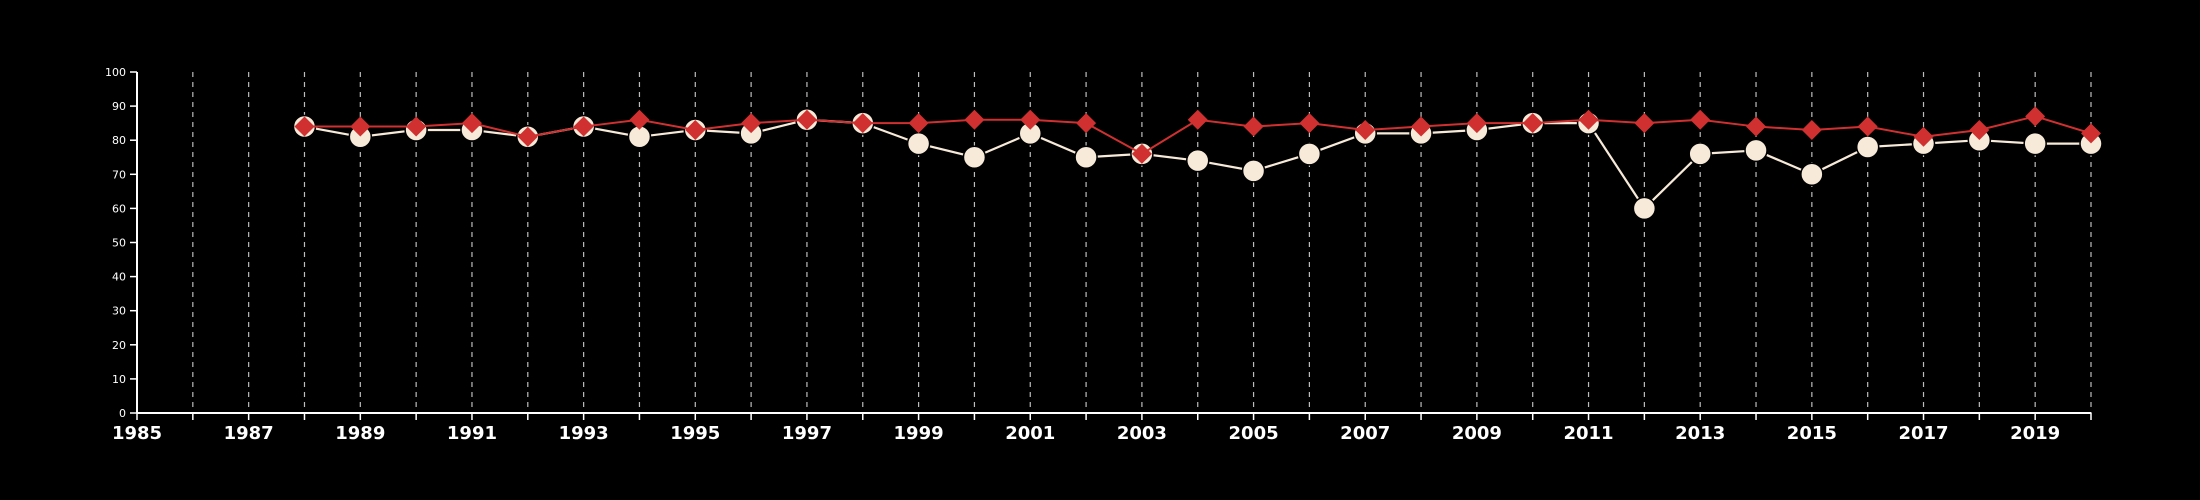 The width and height of the screenshot is (2200, 500). Describe the element at coordinates (119, 311) in the screenshot. I see `y-tick-label: 30` at that location.